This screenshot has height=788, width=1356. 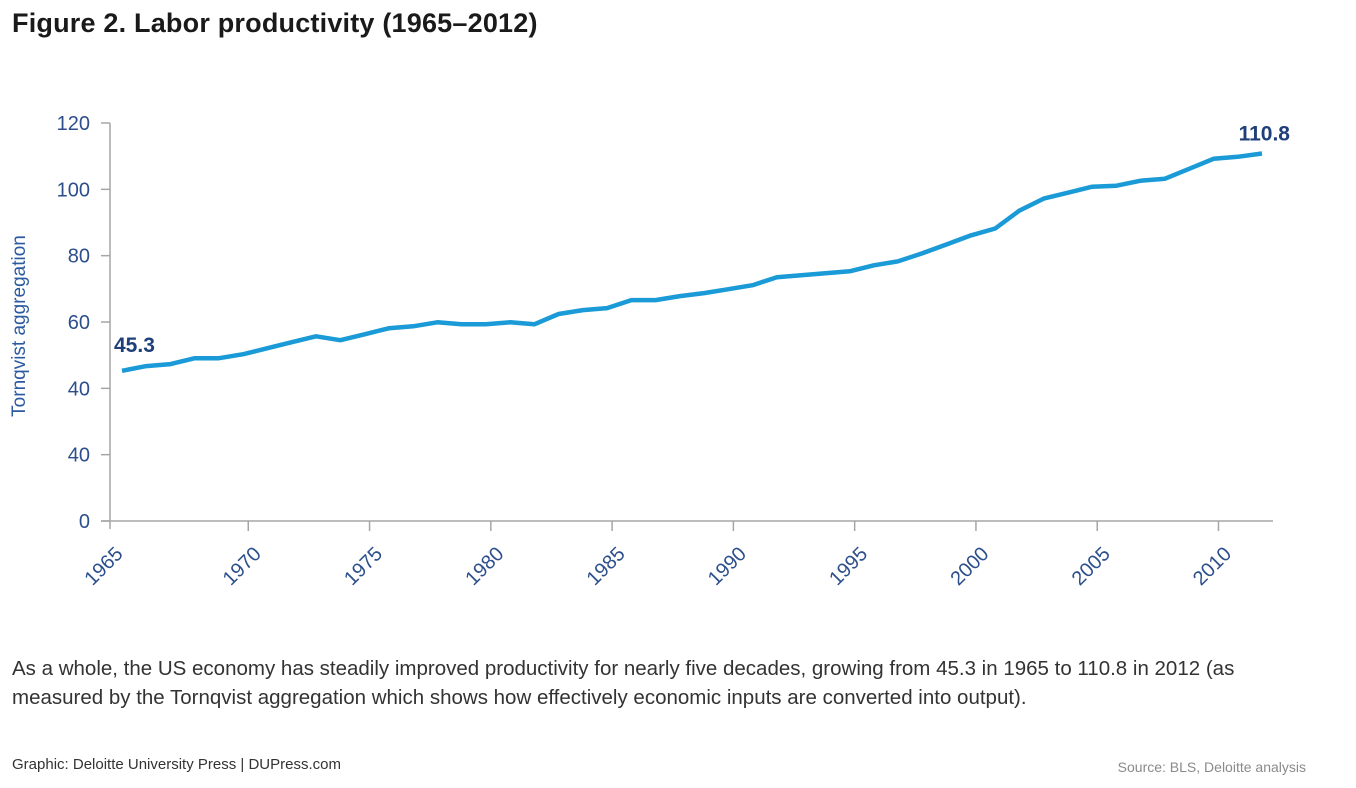 What do you see at coordinates (84, 522) in the screenshot?
I see `y-tick-label: 0` at bounding box center [84, 522].